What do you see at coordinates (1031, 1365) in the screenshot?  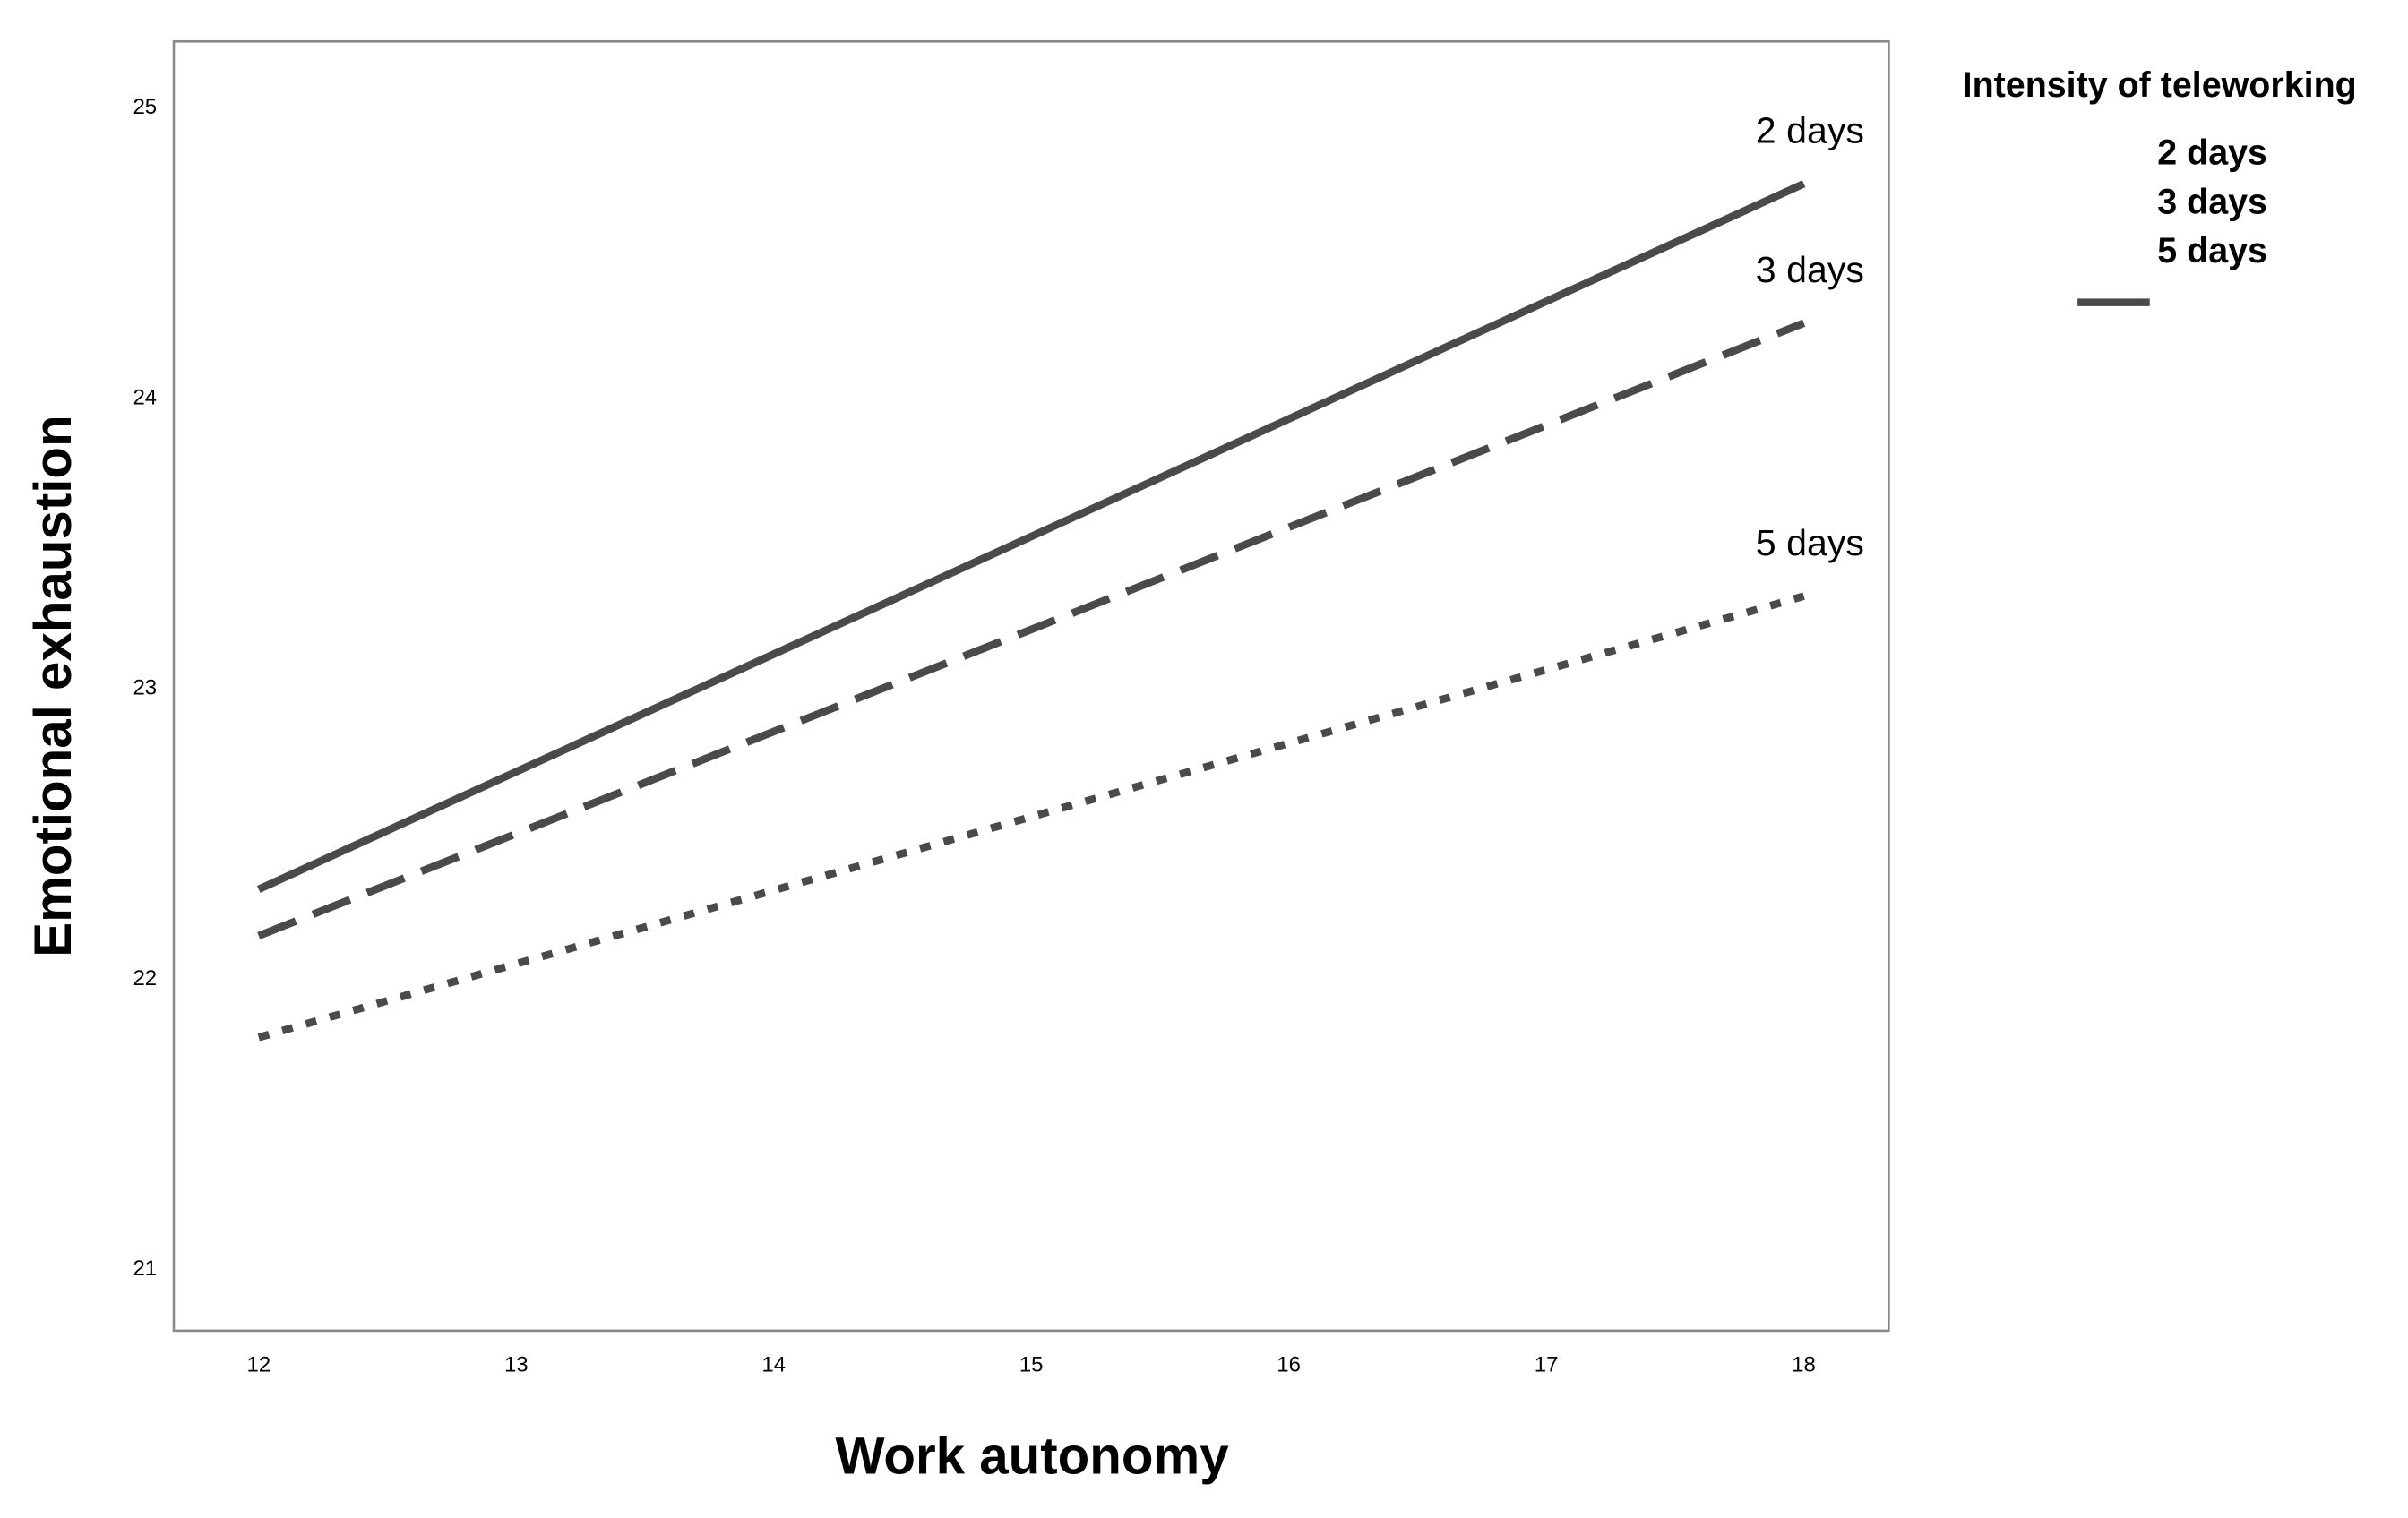 I see `x-tick-label: 15` at bounding box center [1031, 1365].